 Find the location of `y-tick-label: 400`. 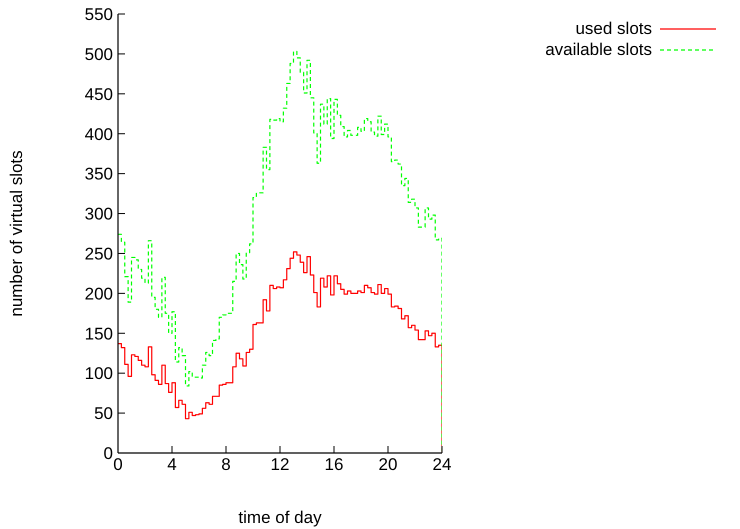

y-tick-label: 400 is located at coordinates (98, 134).